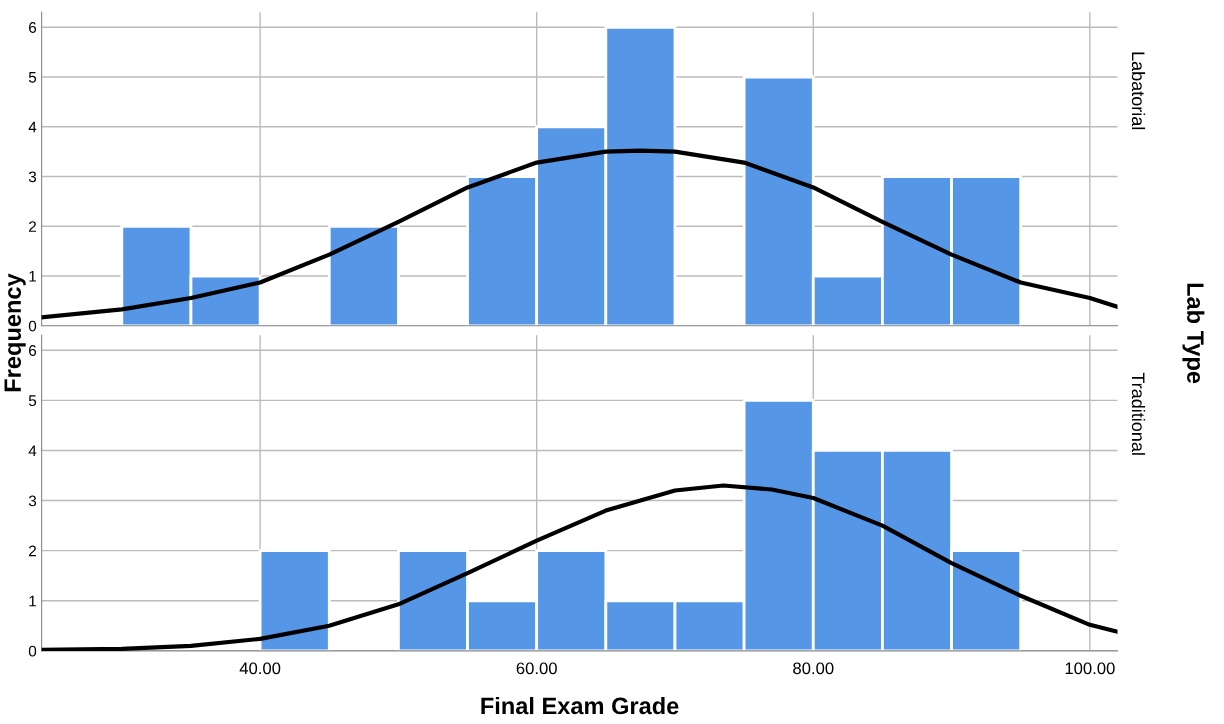 This screenshot has width=1224, height=724. Describe the element at coordinates (15, 332) in the screenshot. I see `y-axis-title: Frequency` at that location.